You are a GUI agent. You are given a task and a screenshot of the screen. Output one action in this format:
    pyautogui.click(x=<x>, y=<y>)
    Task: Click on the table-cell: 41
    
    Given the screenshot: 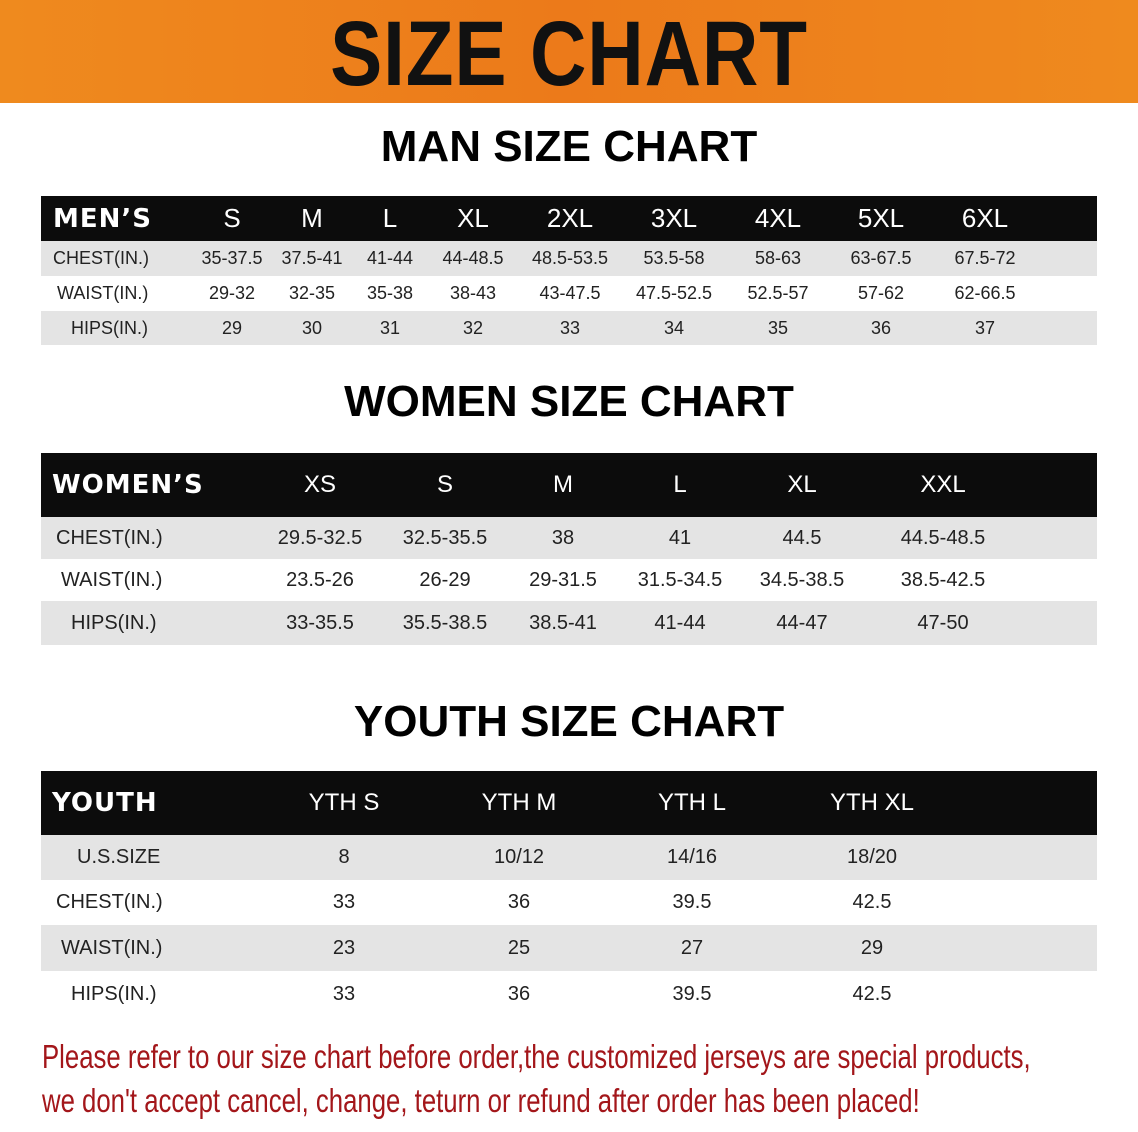 What is the action you would take?
    pyautogui.click(x=680, y=537)
    